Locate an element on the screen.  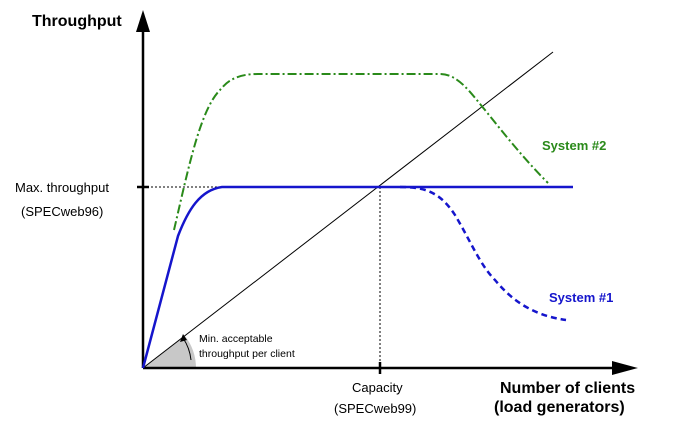
system1-degradation is located at coordinates (483, 253).